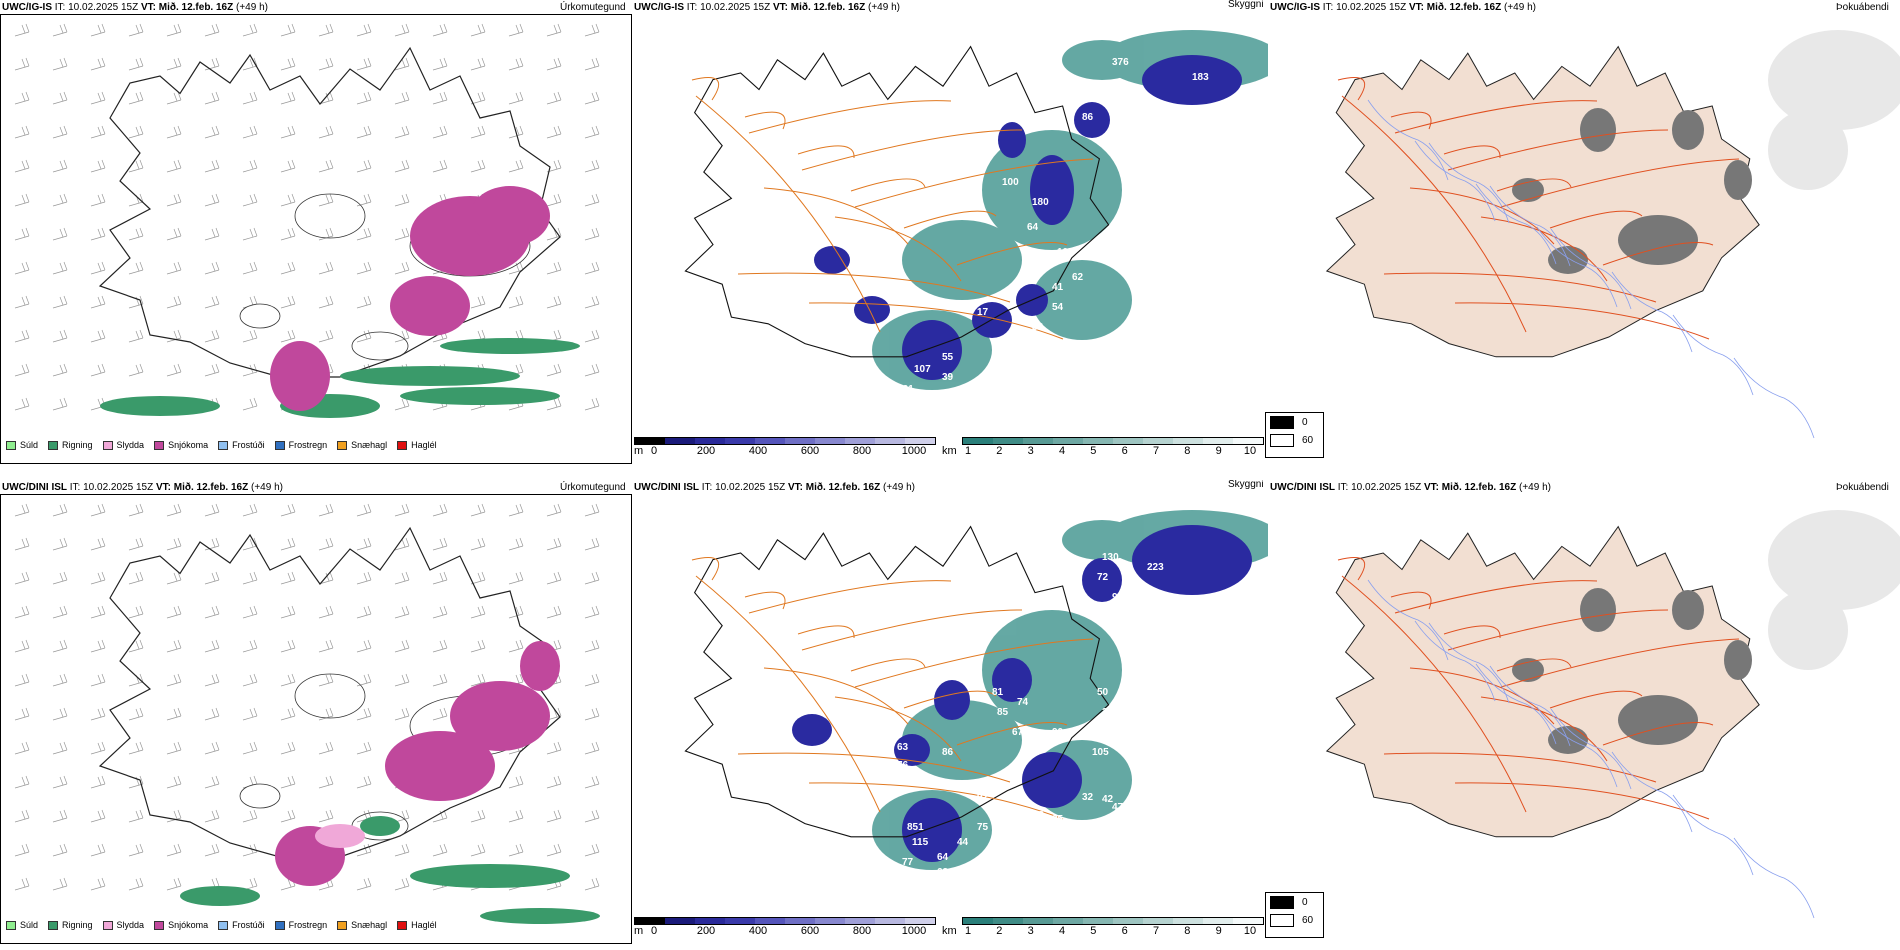  I want to click on colorbar-tick-label: 600, so click(810, 931).